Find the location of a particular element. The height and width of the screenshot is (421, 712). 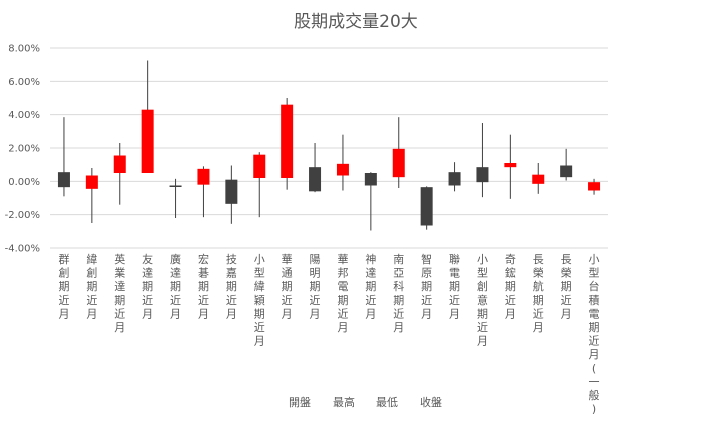

legend-close: 收盤 is located at coordinates (431, 402).